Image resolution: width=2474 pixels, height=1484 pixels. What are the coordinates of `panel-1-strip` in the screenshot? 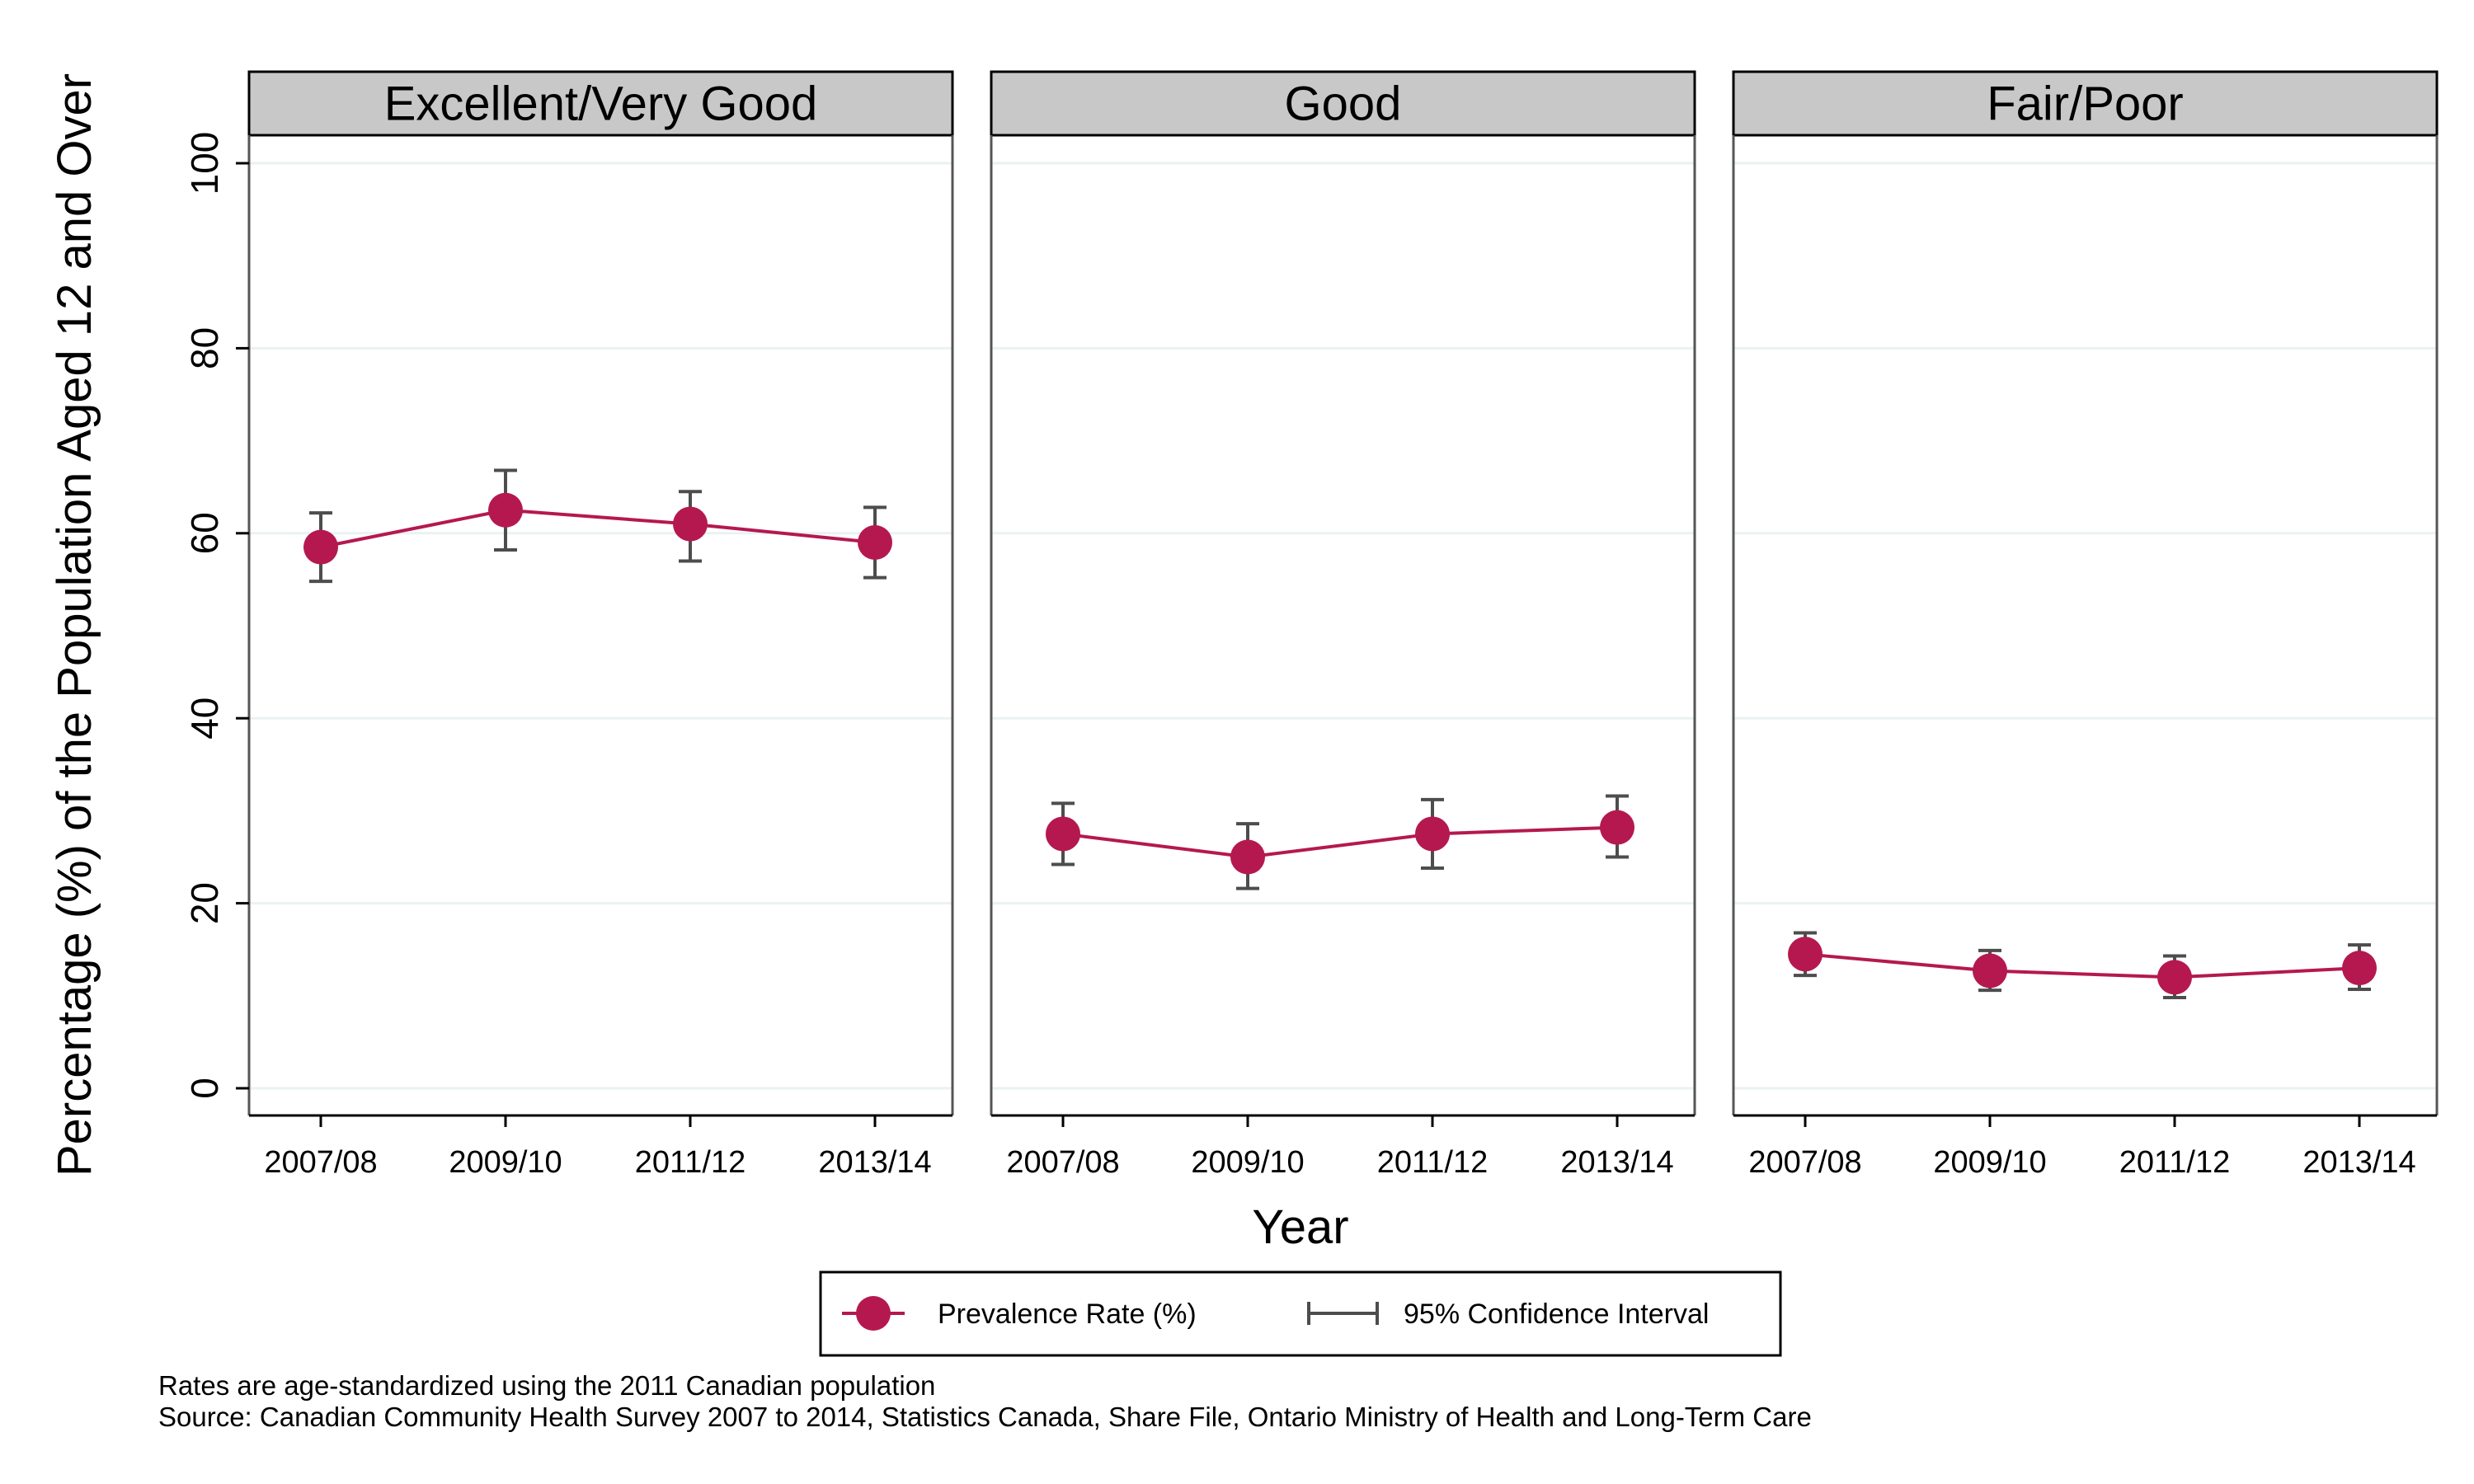 It's located at (600, 103).